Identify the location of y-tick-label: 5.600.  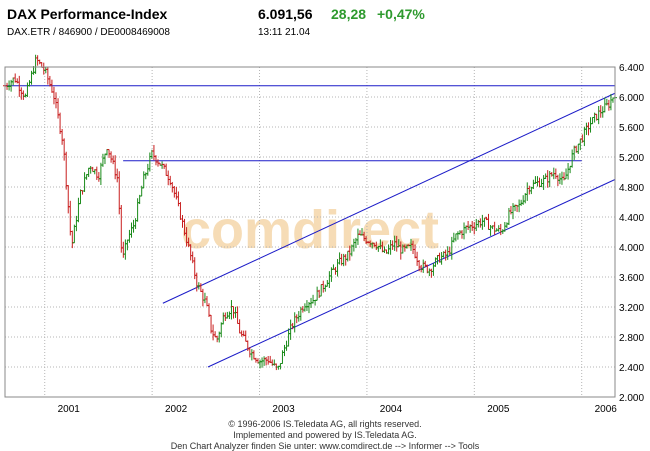
(631, 128).